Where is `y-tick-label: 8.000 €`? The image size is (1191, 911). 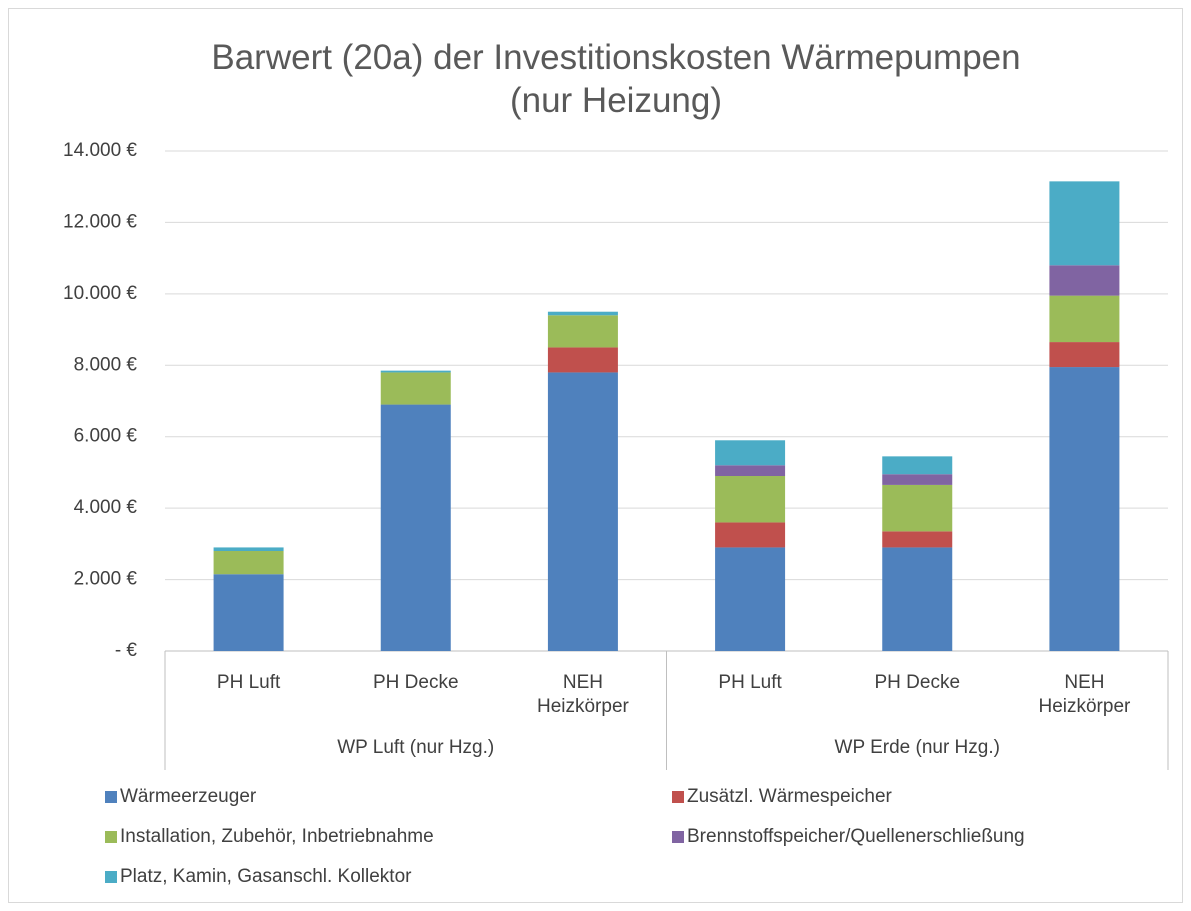 y-tick-label: 8.000 € is located at coordinates (106, 364).